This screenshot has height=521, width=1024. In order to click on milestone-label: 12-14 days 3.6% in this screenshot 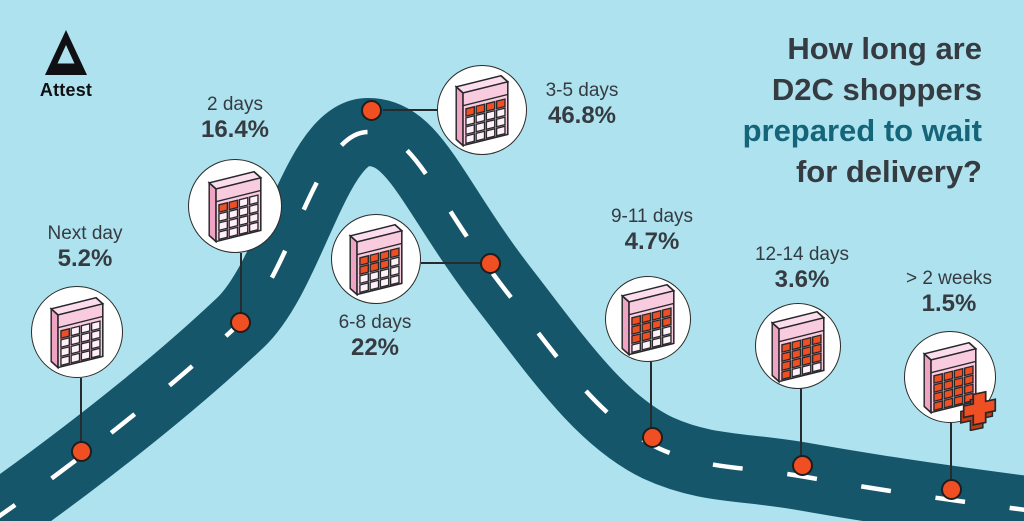, I will do `click(802, 268)`.